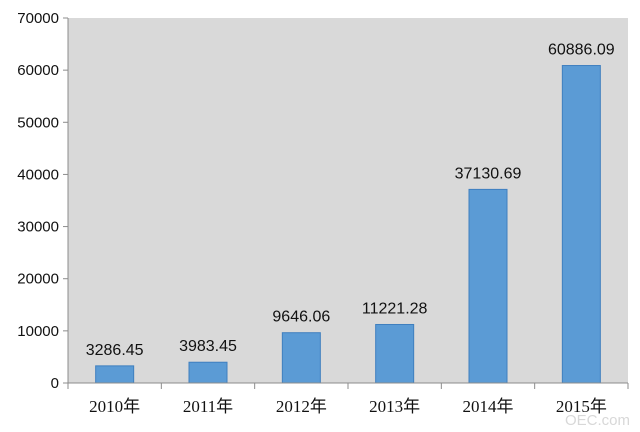 This screenshot has height=432, width=640. Describe the element at coordinates (301, 317) in the screenshot. I see `data-label: 9646.06` at that location.